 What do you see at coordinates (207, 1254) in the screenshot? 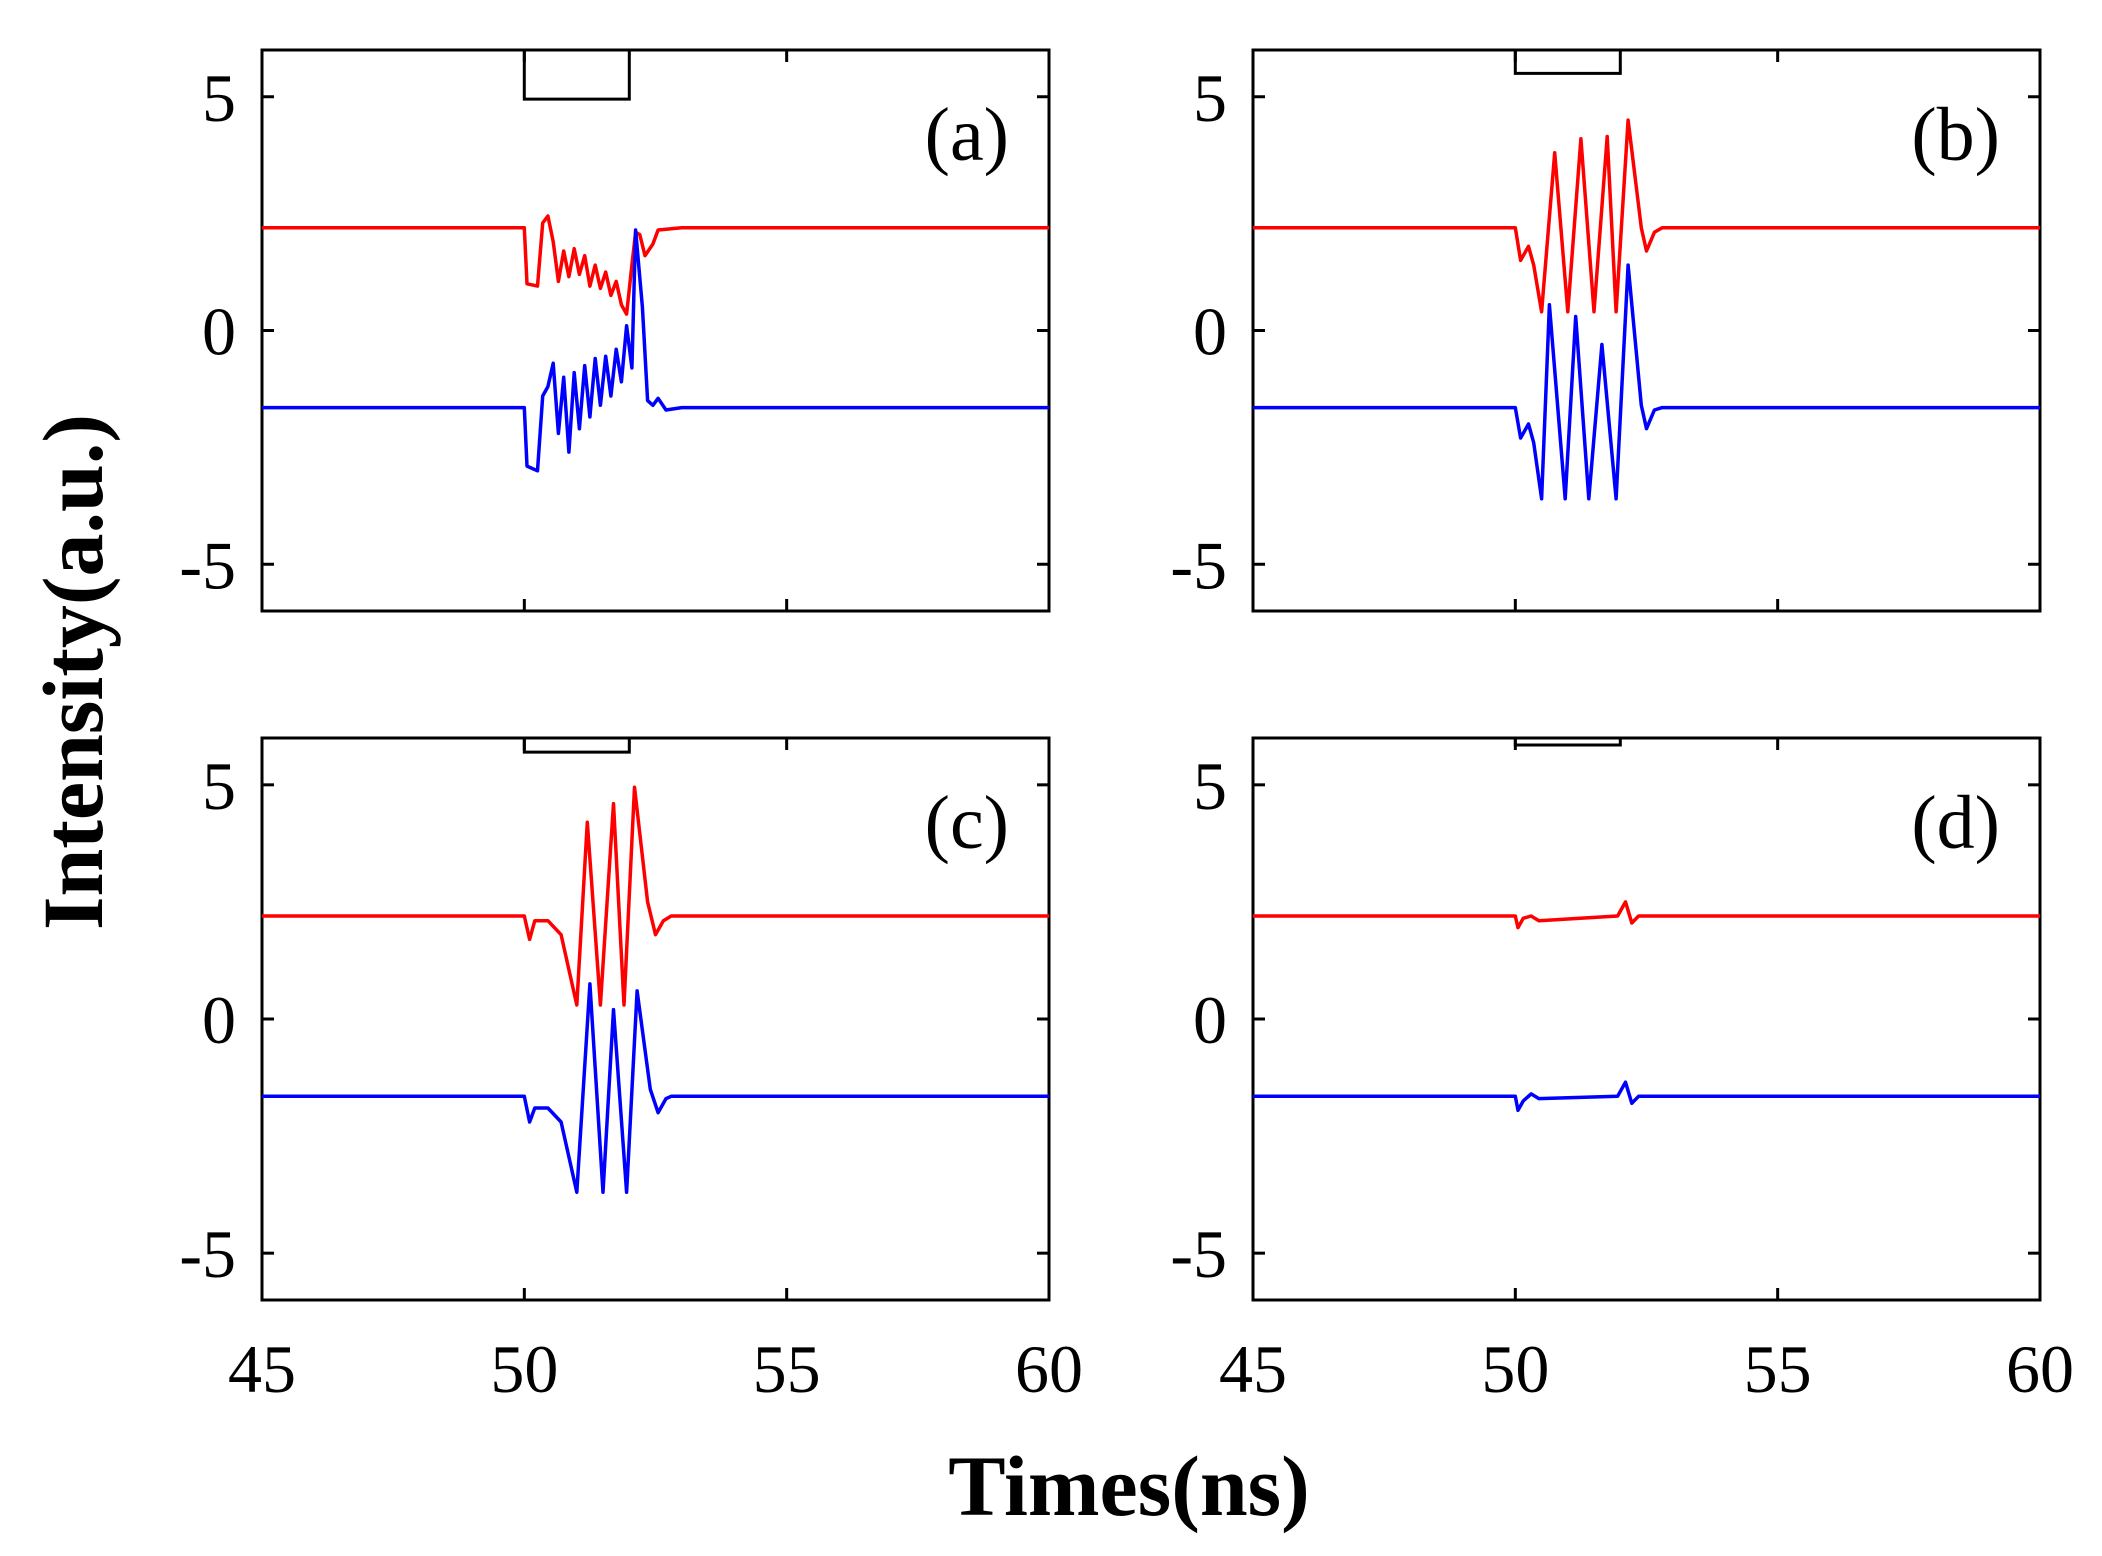
I see `y-tick-label-c--5: -5` at bounding box center [207, 1254].